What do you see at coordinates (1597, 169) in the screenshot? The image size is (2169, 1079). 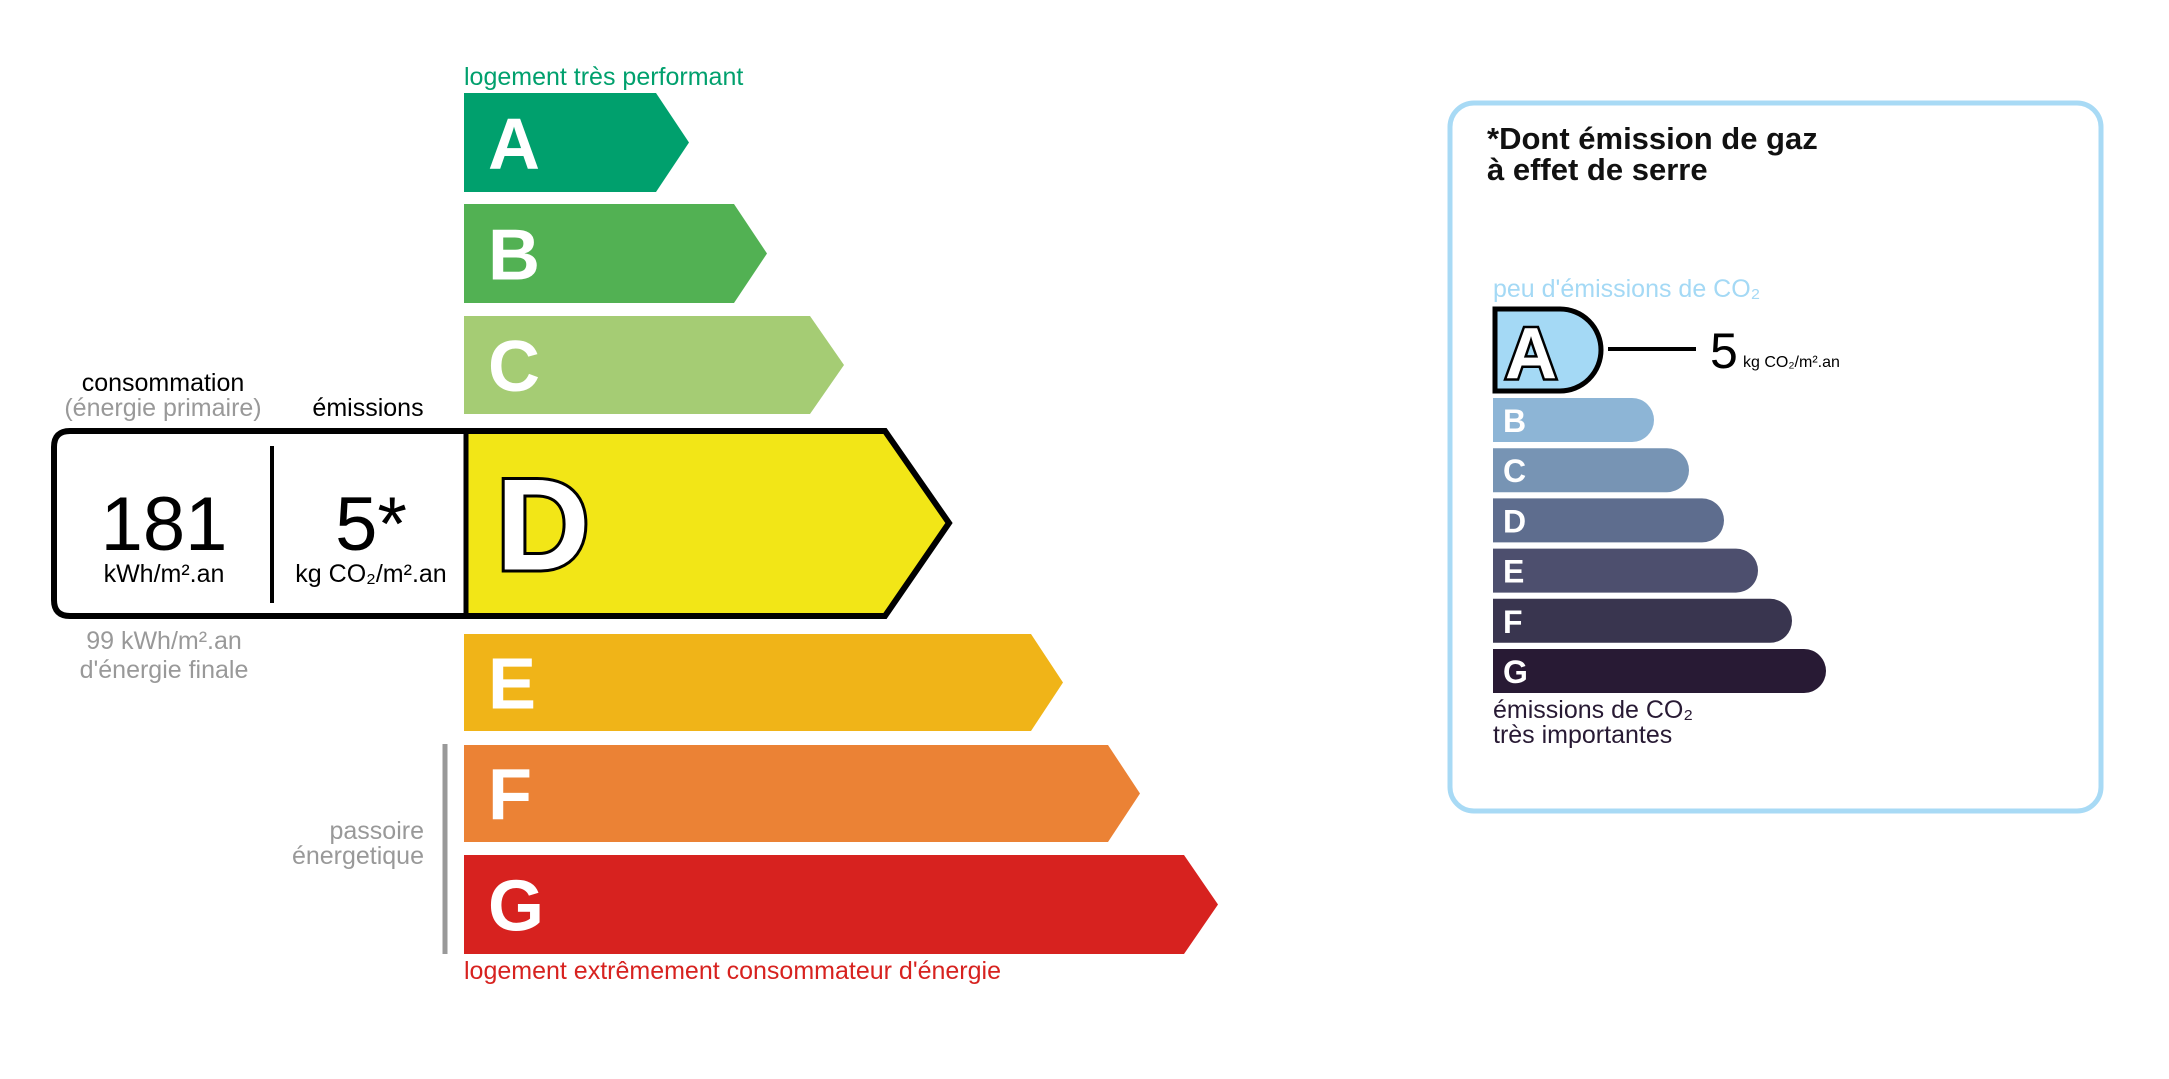 I see `ges-title-2: à effet de serre` at bounding box center [1597, 169].